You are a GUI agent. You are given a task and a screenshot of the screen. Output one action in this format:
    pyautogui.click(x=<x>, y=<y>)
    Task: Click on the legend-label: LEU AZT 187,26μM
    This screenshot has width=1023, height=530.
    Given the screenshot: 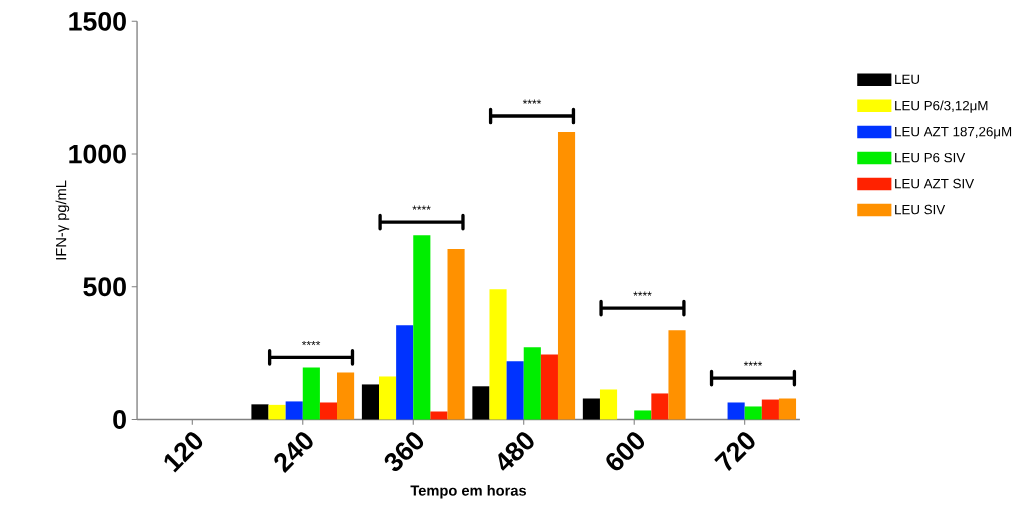 What is the action you would take?
    pyautogui.click(x=953, y=133)
    